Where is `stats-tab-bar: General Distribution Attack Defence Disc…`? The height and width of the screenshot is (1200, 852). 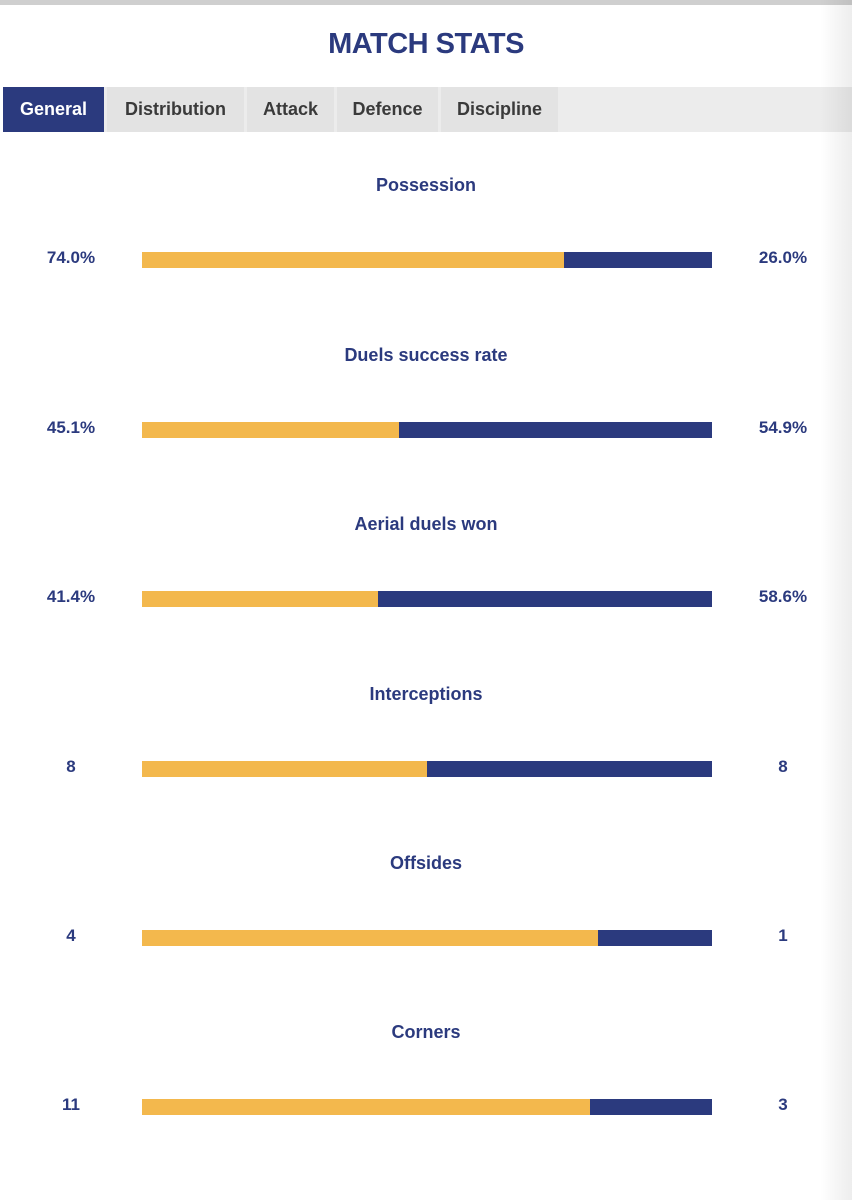
stats-tab-bar: General Distribution Attack Defence Disc… is located at coordinates (427, 109).